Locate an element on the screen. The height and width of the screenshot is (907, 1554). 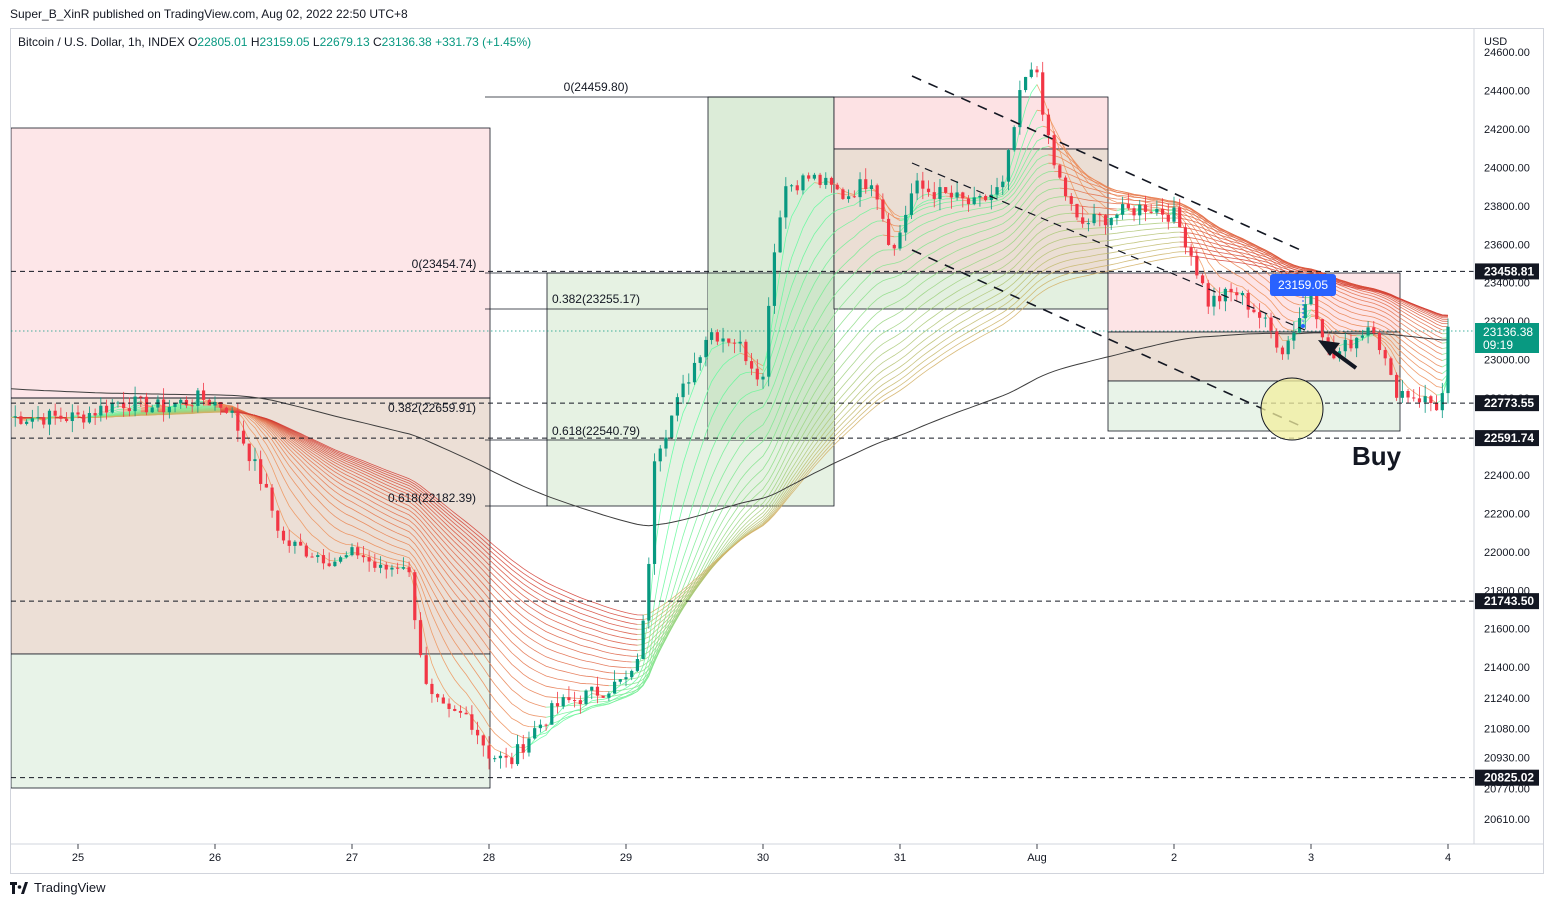
arrow-icon is located at coordinates (1338, 355).